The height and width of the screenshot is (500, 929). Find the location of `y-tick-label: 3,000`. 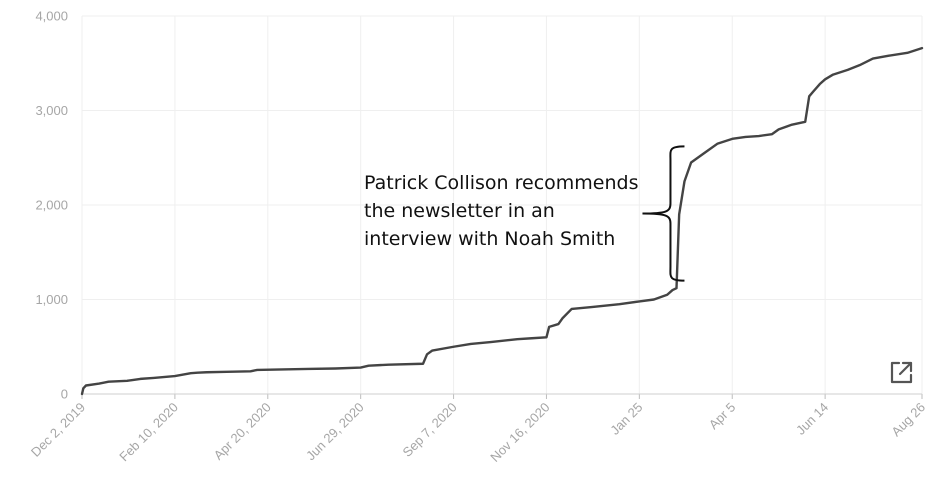

y-tick-label: 3,000 is located at coordinates (51, 110).